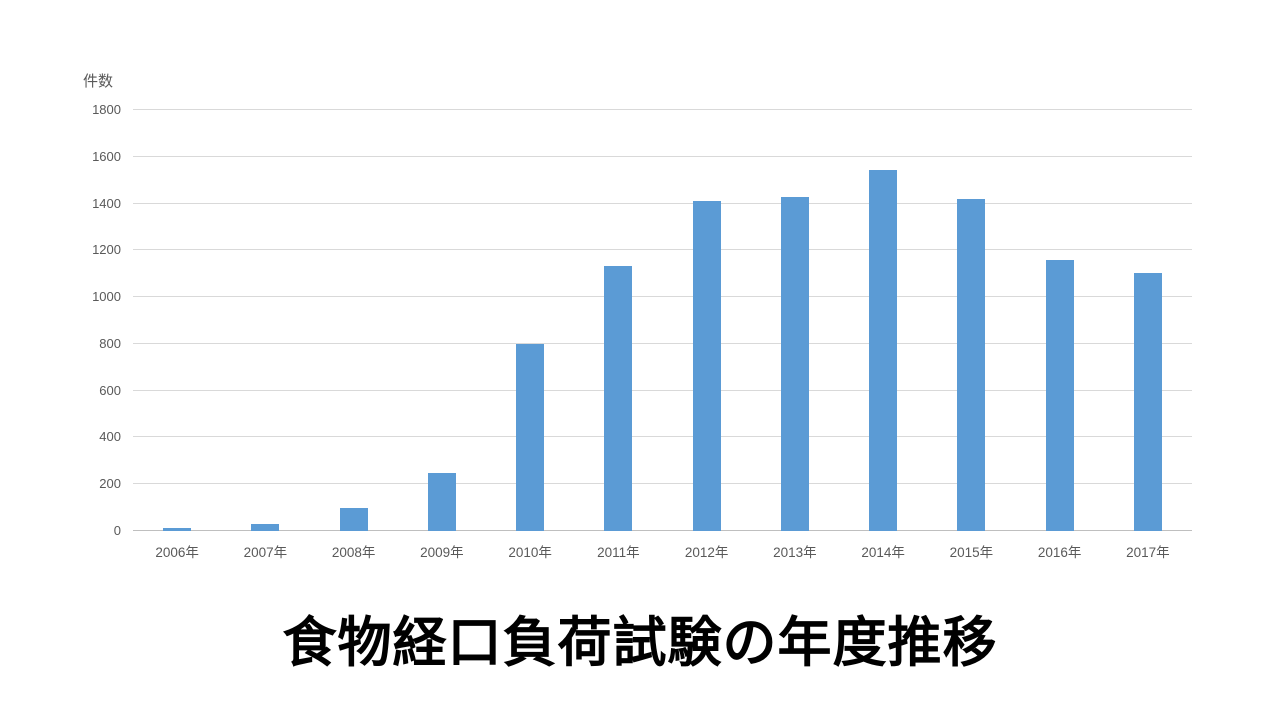  I want to click on x-tick-label: 2017年, so click(1148, 552).